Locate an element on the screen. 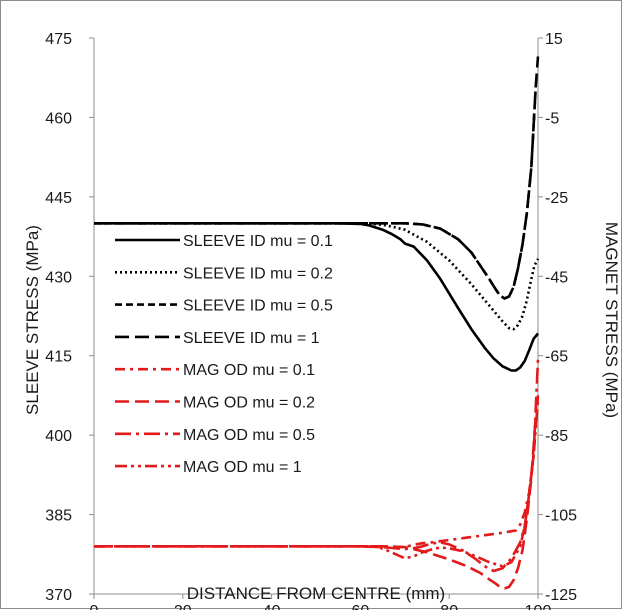 The image size is (623, 615). y2-tick-label: -45 is located at coordinates (556, 277).